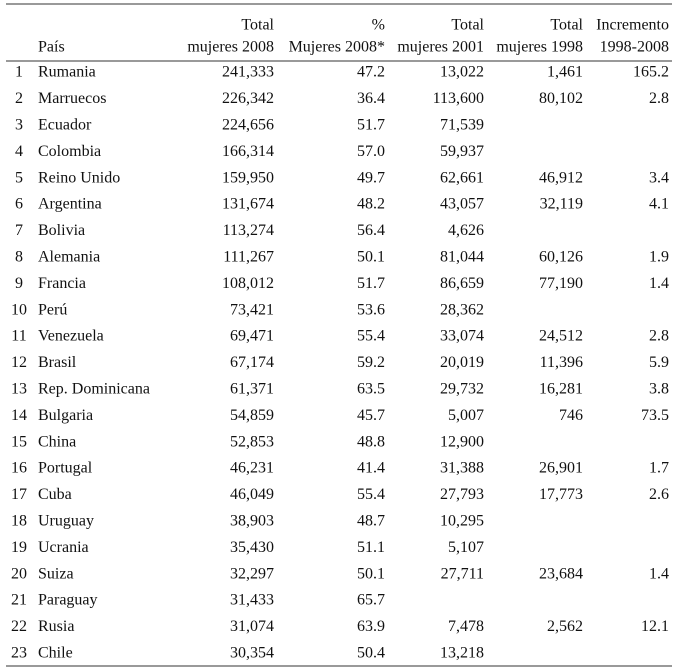 This screenshot has width=679, height=671. I want to click on table-cell: 224,656, so click(248, 124).